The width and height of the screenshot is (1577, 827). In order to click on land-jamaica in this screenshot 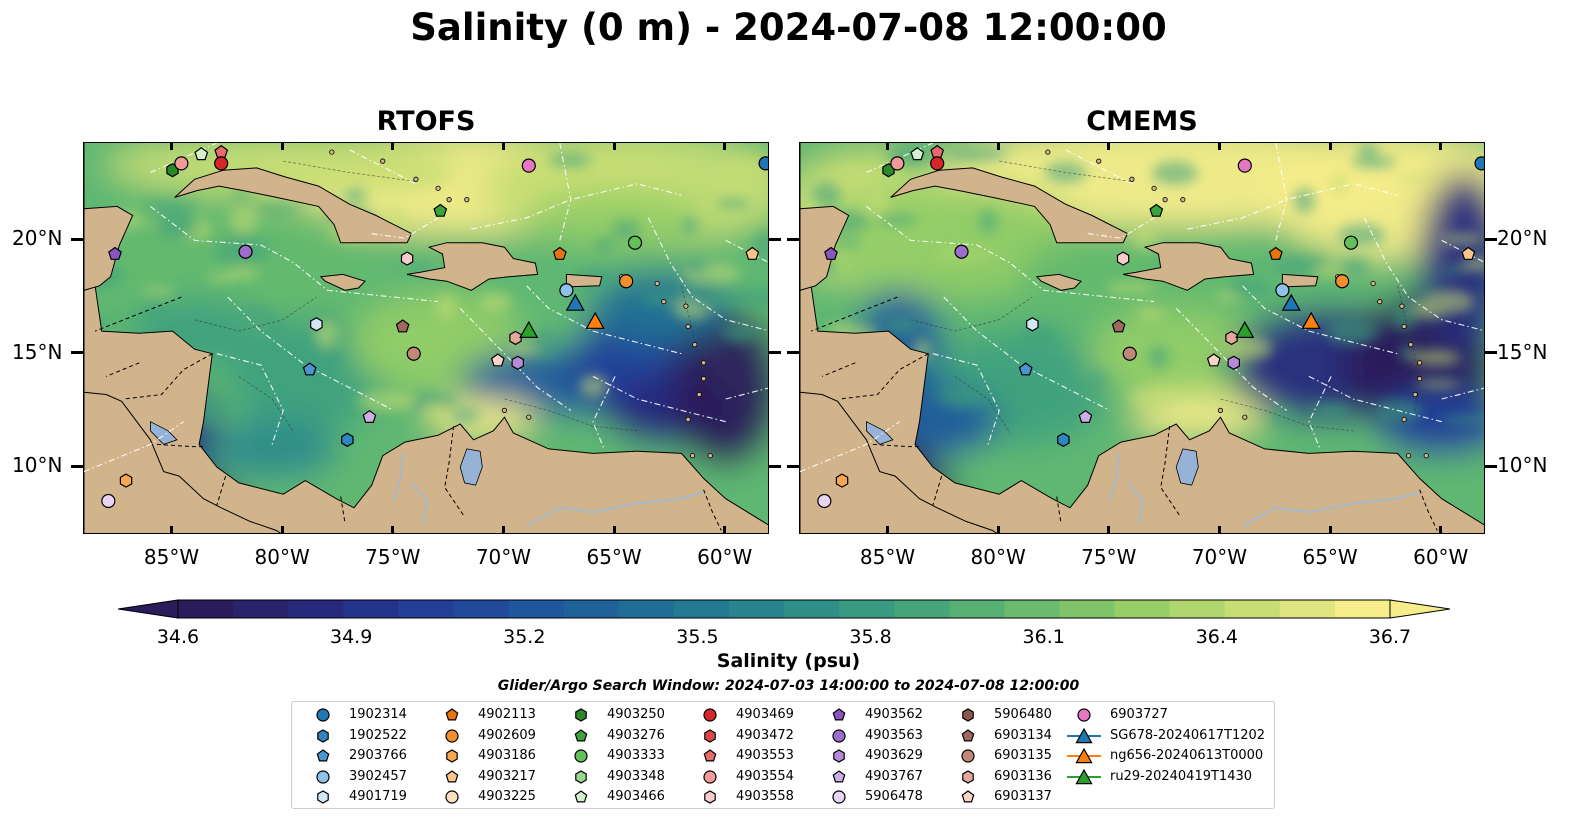, I will do `click(342, 282)`.